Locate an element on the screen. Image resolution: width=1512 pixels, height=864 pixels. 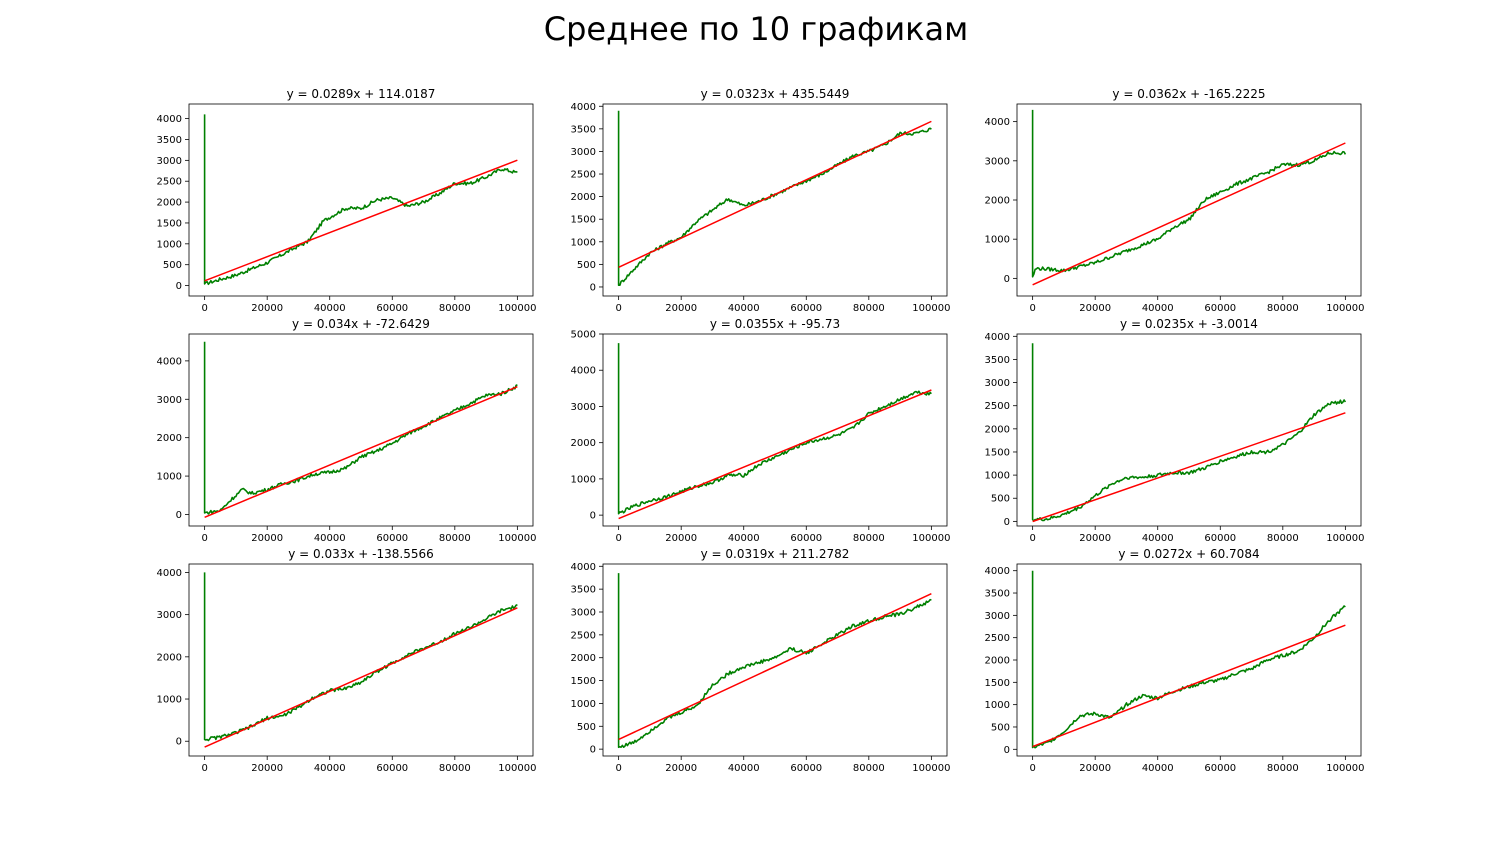
subplot-title: y = 0.0362x + -165.2225 is located at coordinates (1188, 94).